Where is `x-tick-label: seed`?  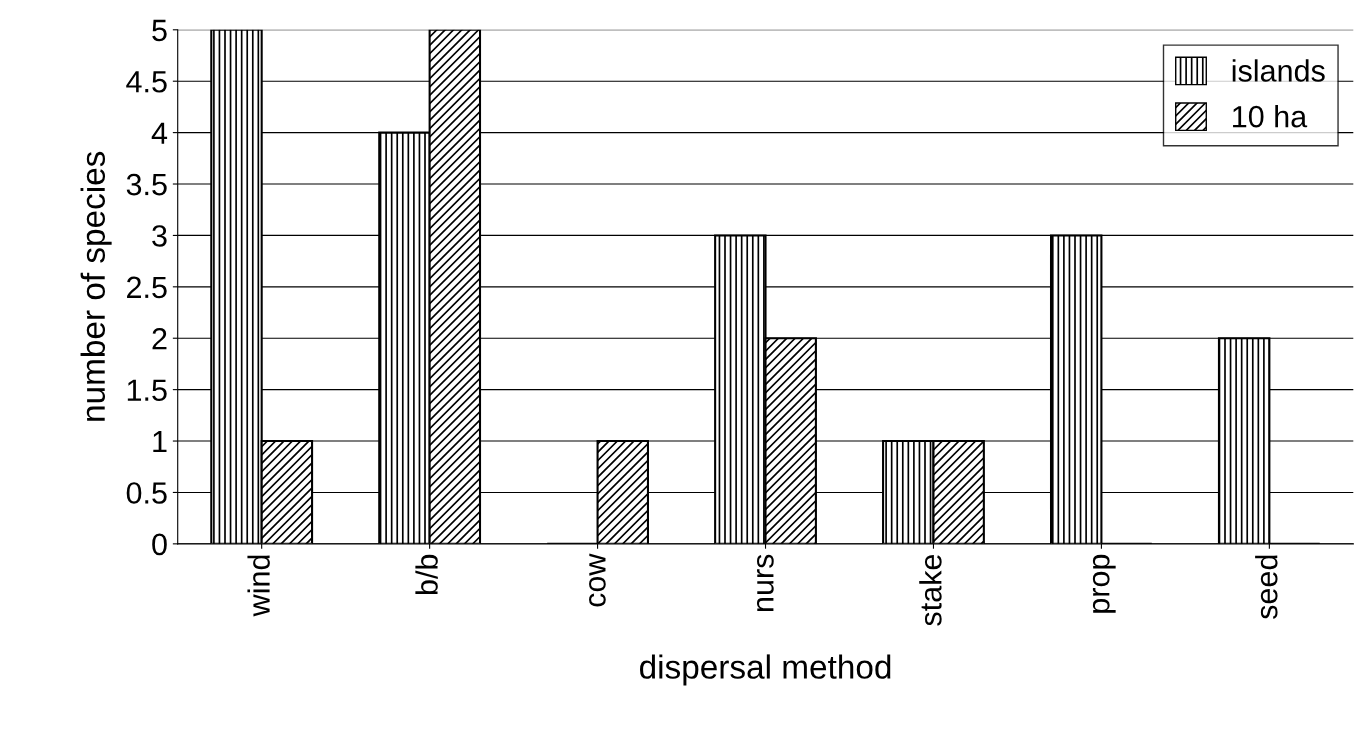 x-tick-label: seed is located at coordinates (1266, 587).